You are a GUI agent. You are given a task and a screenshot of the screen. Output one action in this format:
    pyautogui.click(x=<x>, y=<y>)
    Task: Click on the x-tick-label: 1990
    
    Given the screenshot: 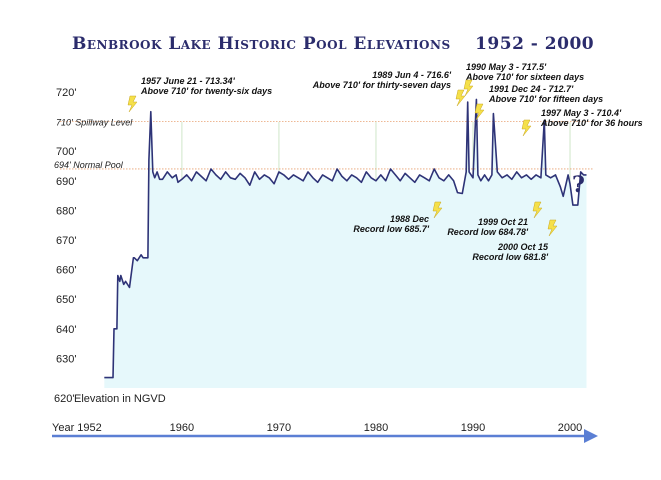 What is the action you would take?
    pyautogui.click(x=473, y=428)
    